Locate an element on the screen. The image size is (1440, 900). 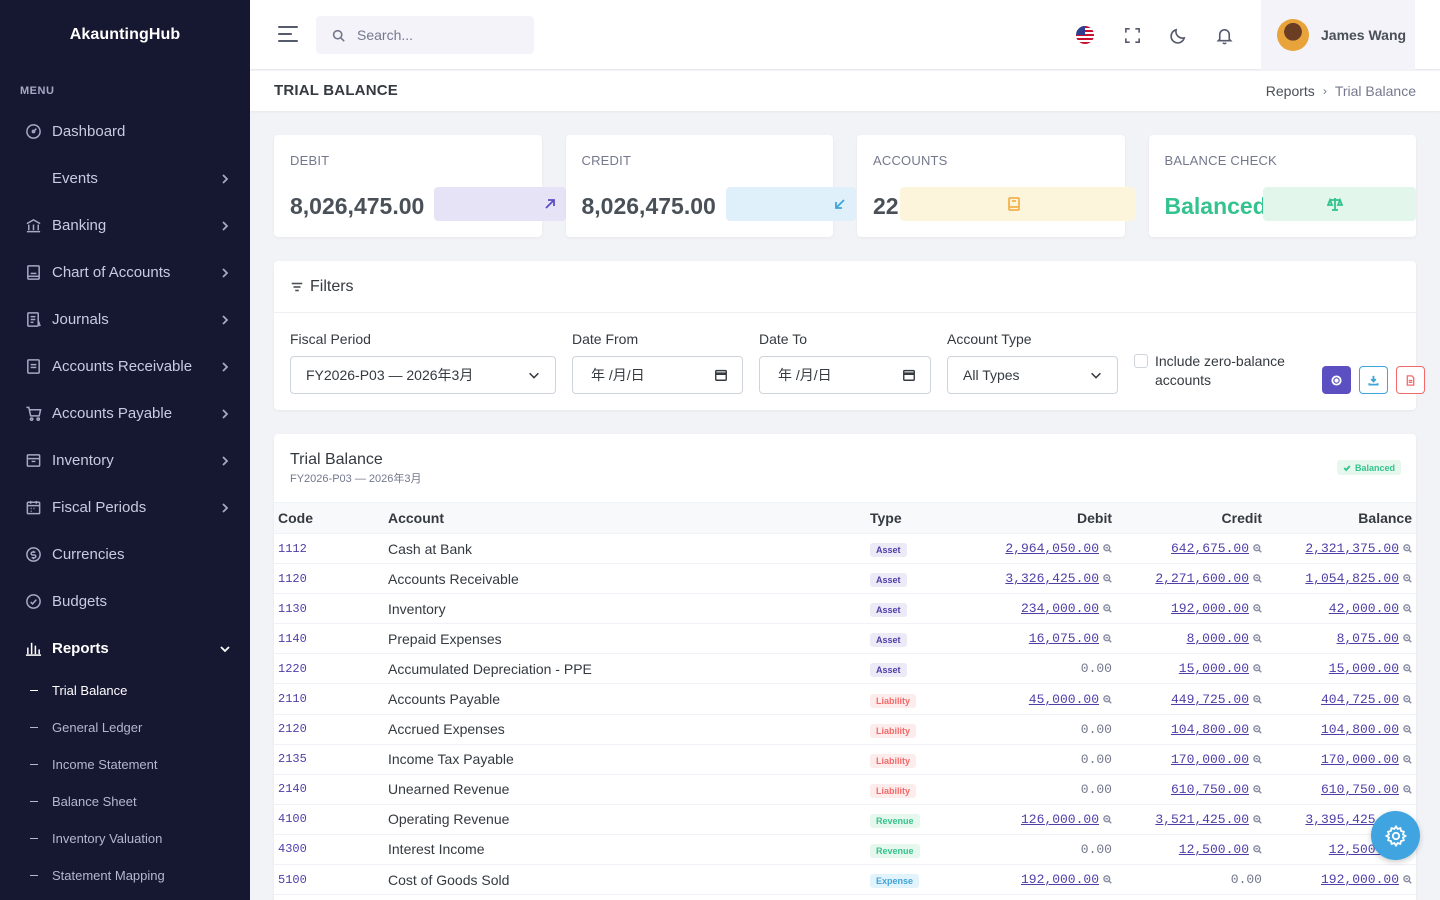
amount-credit-link: 12,500.00 is located at coordinates (1213, 849).